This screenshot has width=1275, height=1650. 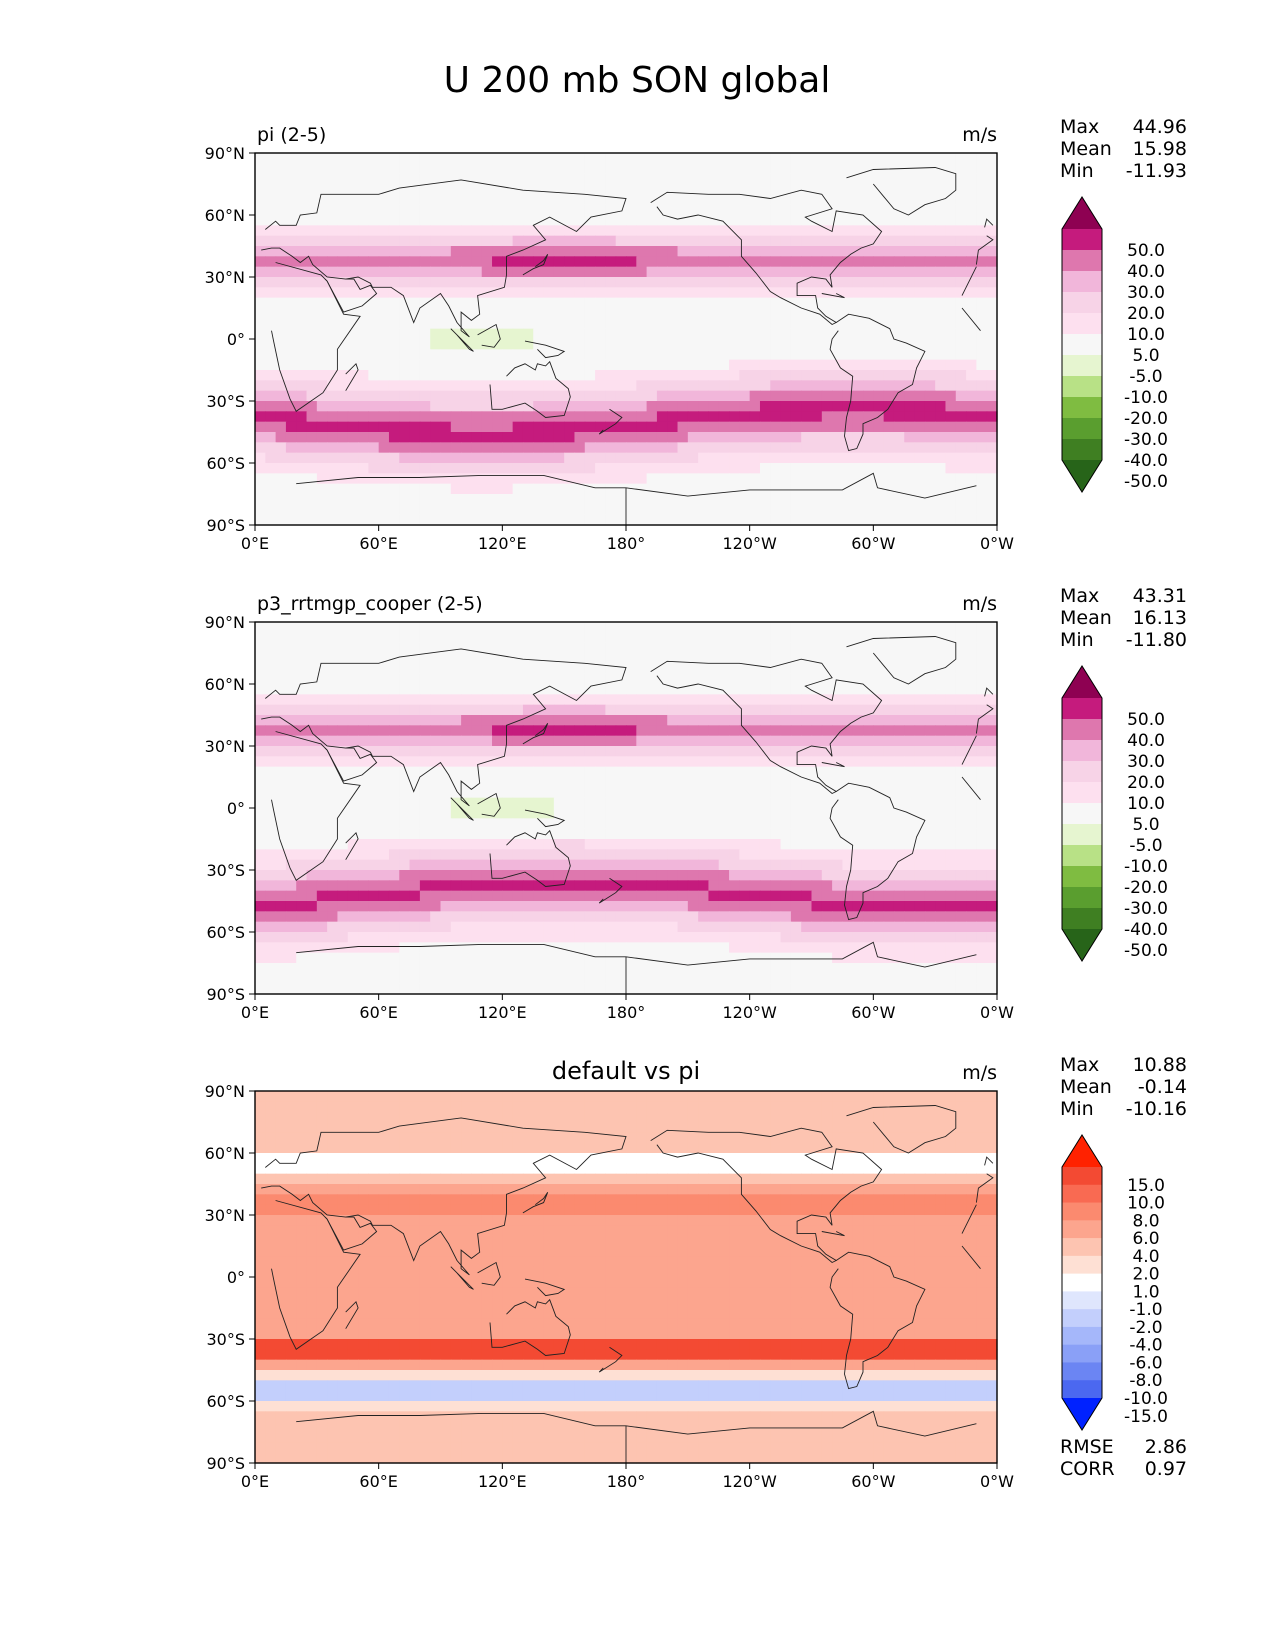 What do you see at coordinates (1160, 149) in the screenshot?
I see `stat-value: 15.98` at bounding box center [1160, 149].